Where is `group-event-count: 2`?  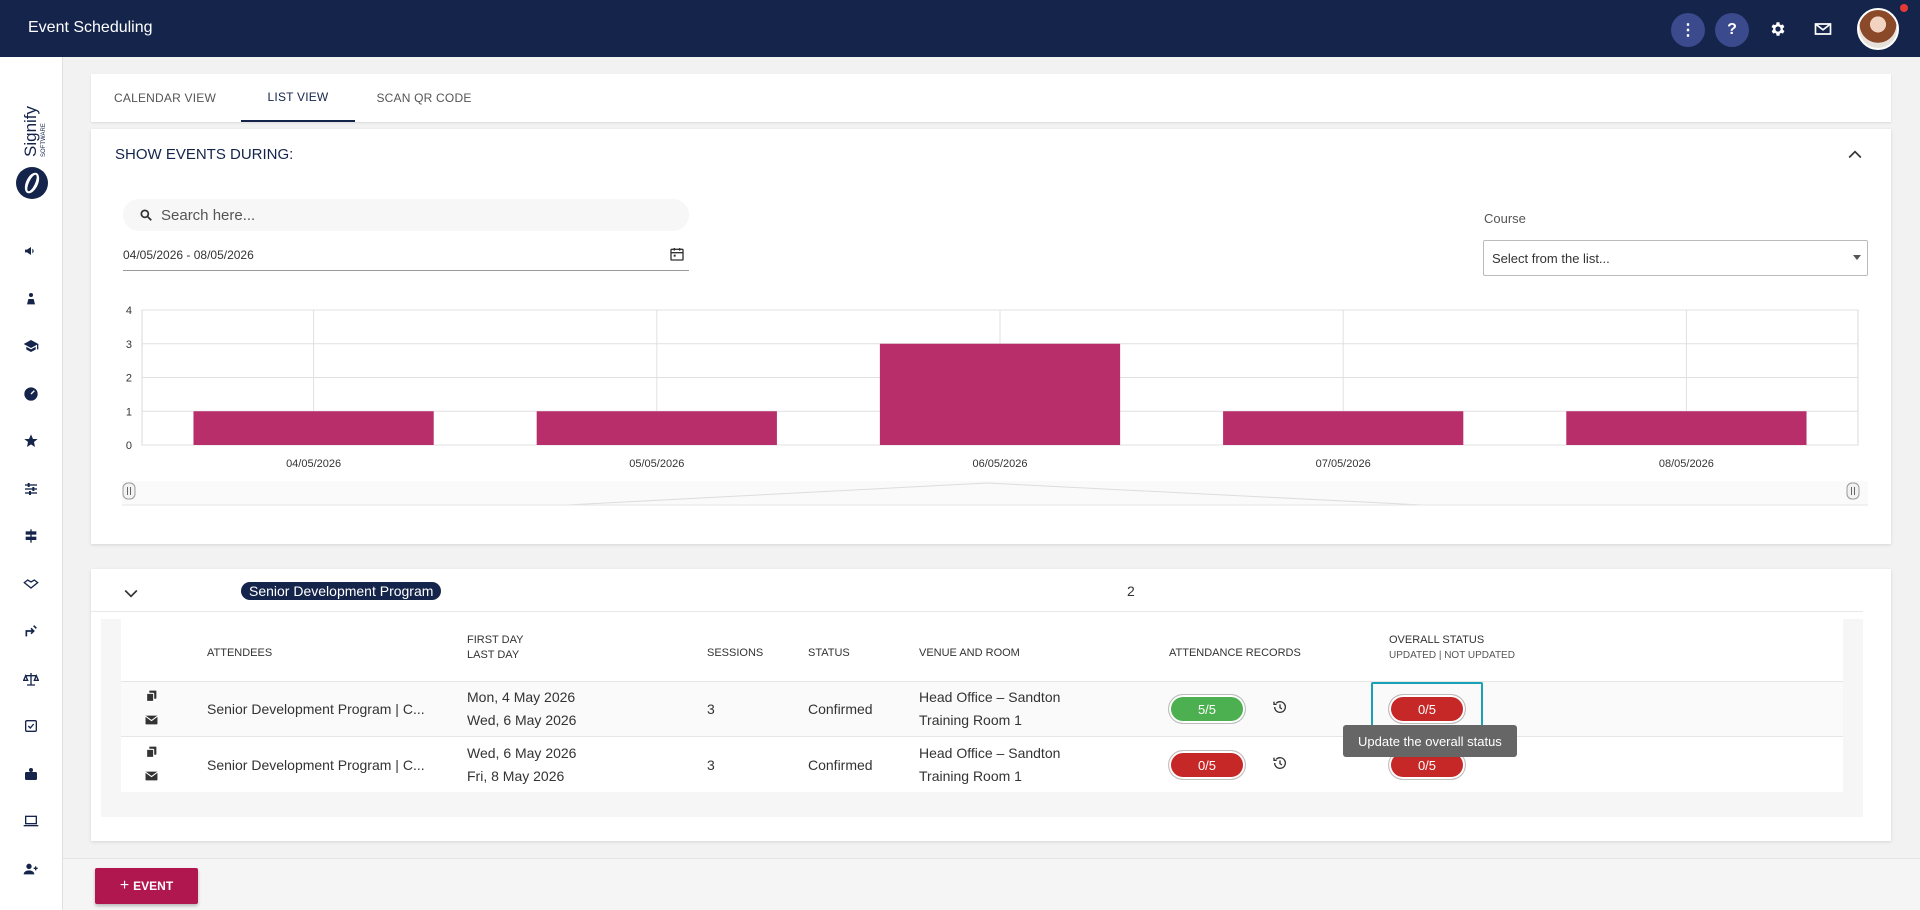 group-event-count: 2 is located at coordinates (1131, 591).